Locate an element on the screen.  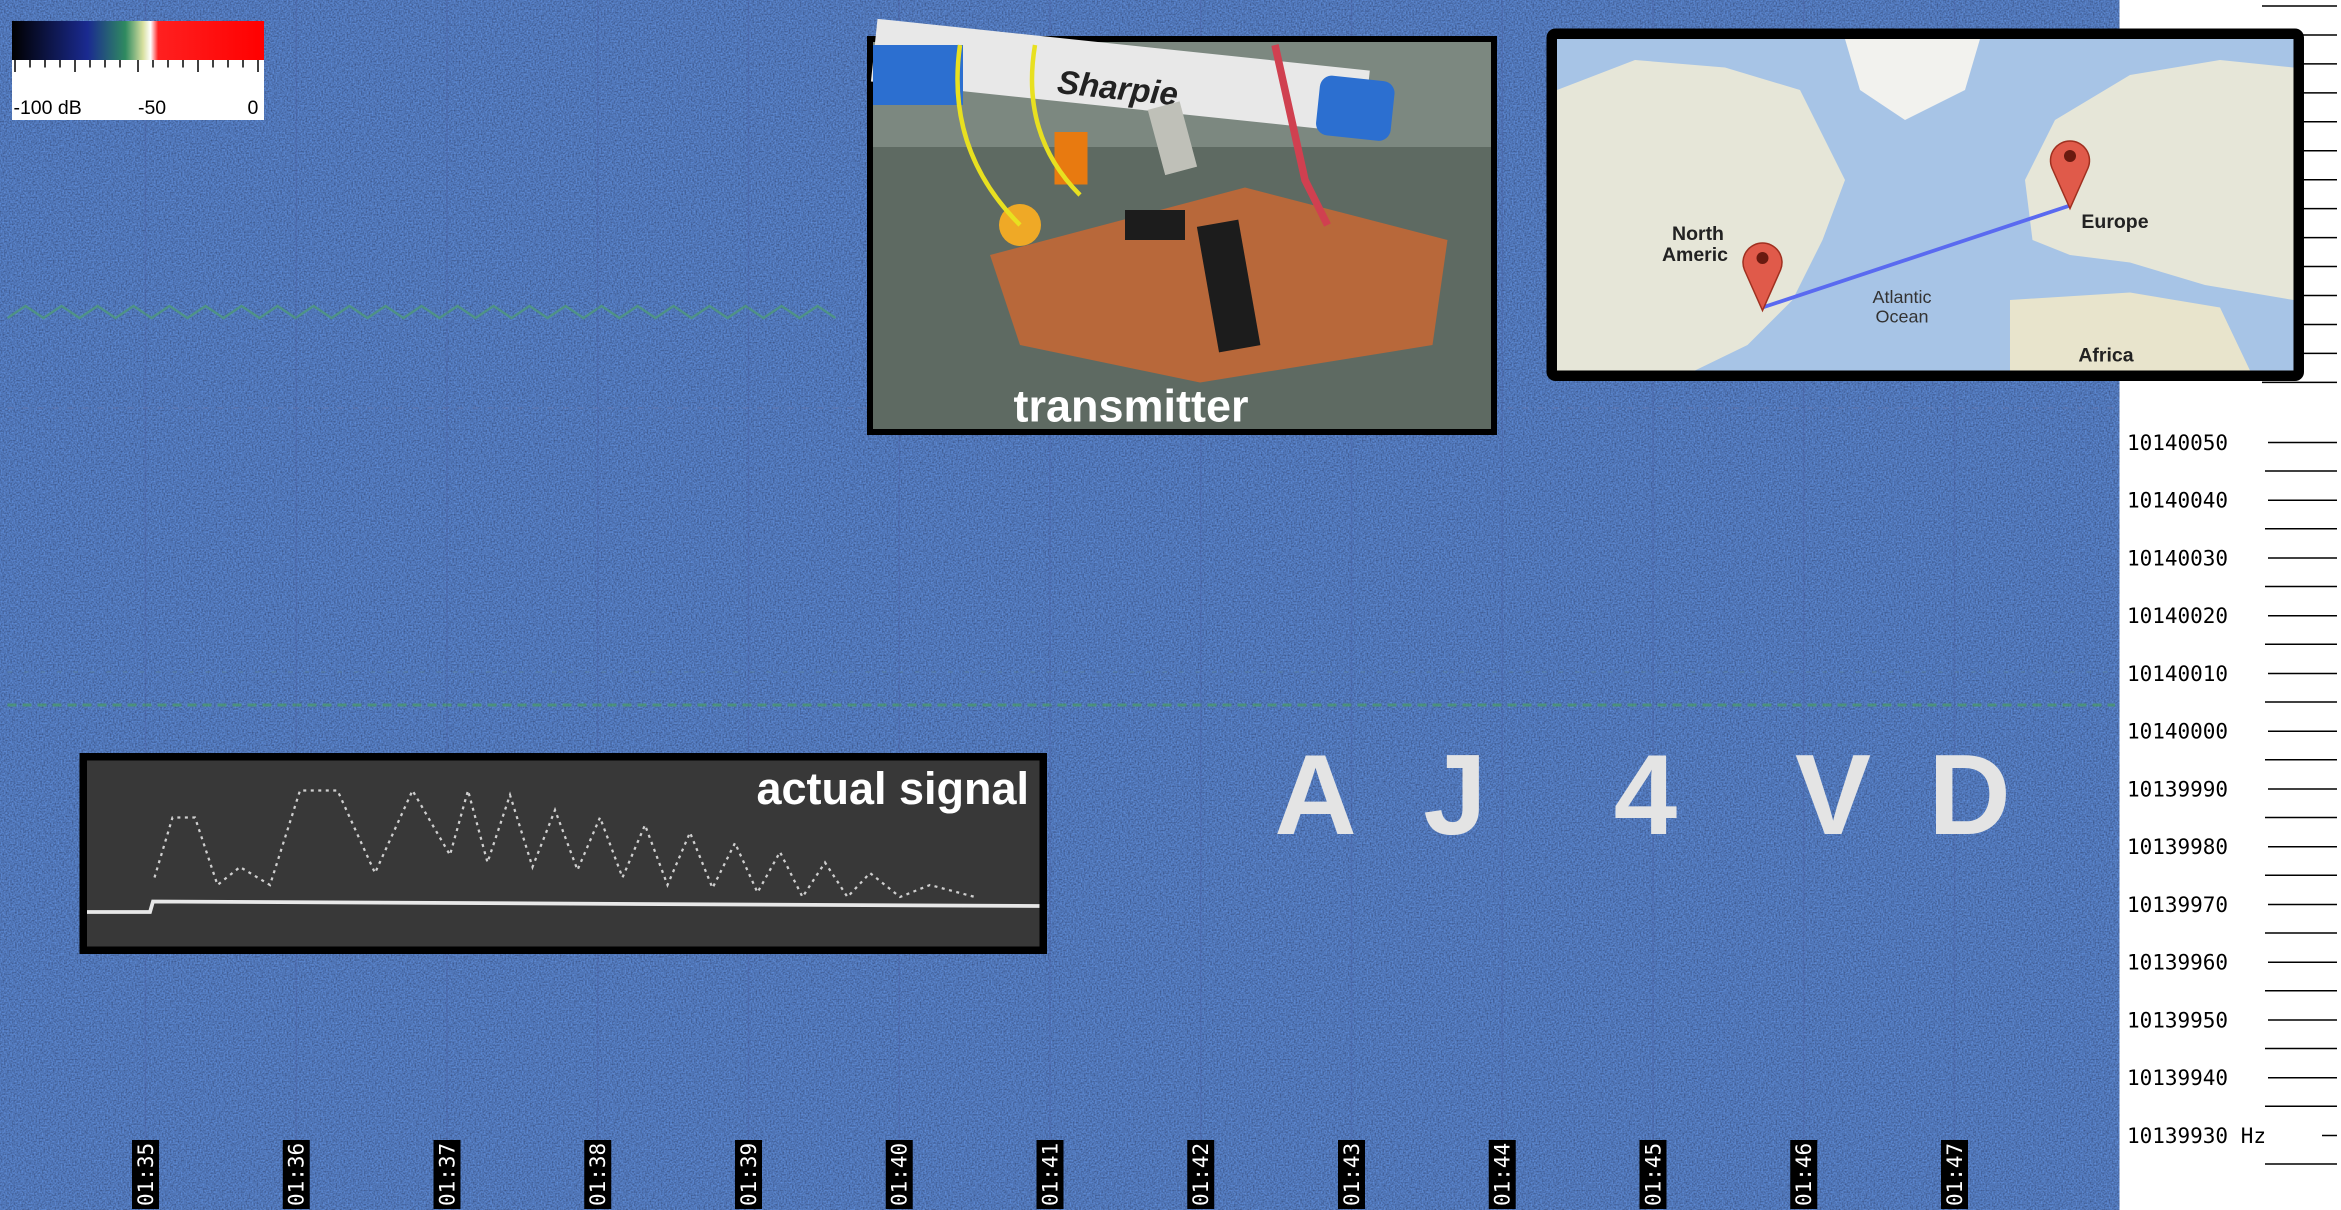
map-label: Atlantic is located at coordinates (1902, 297).